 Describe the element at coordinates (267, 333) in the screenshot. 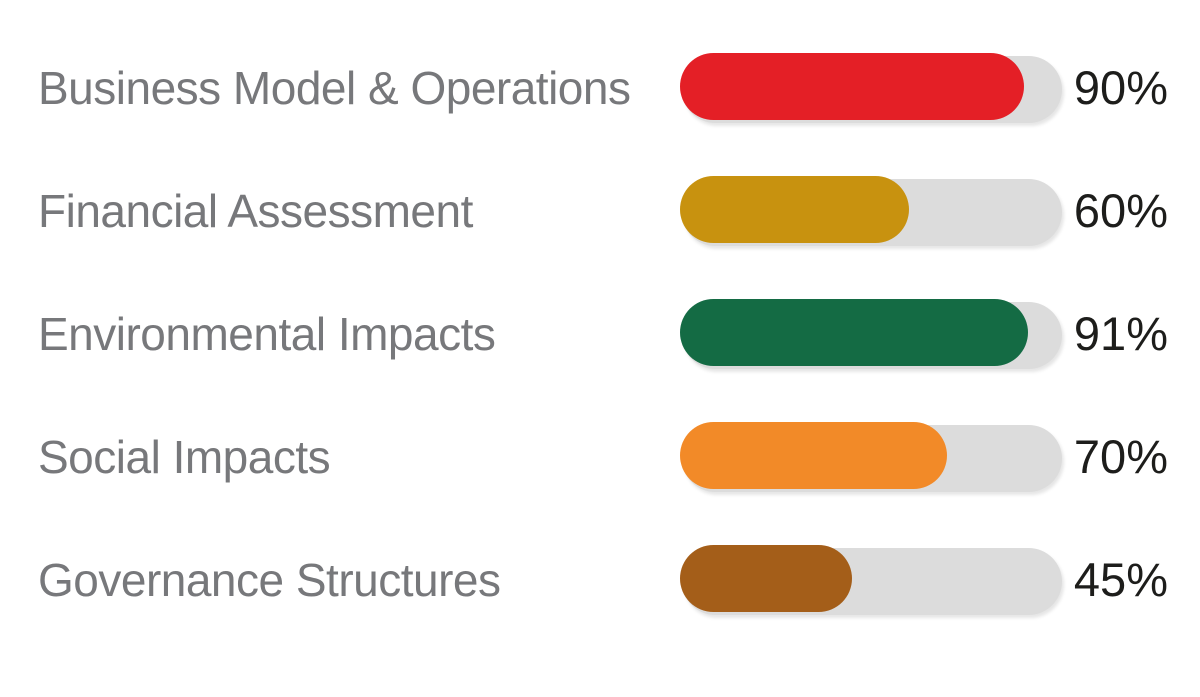

I see `row-label: Environmental Impacts` at that location.